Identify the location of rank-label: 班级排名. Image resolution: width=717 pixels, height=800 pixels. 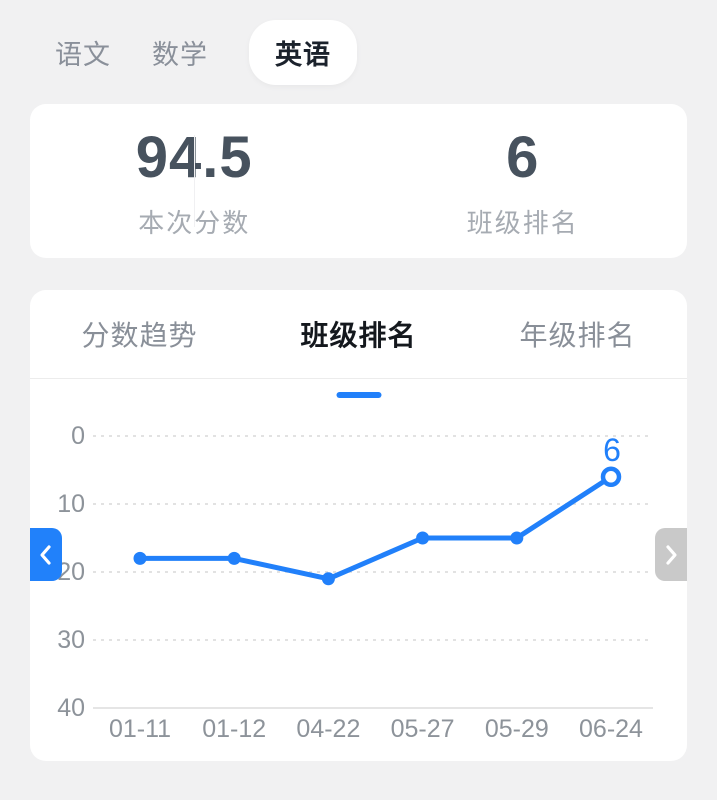
(522, 223).